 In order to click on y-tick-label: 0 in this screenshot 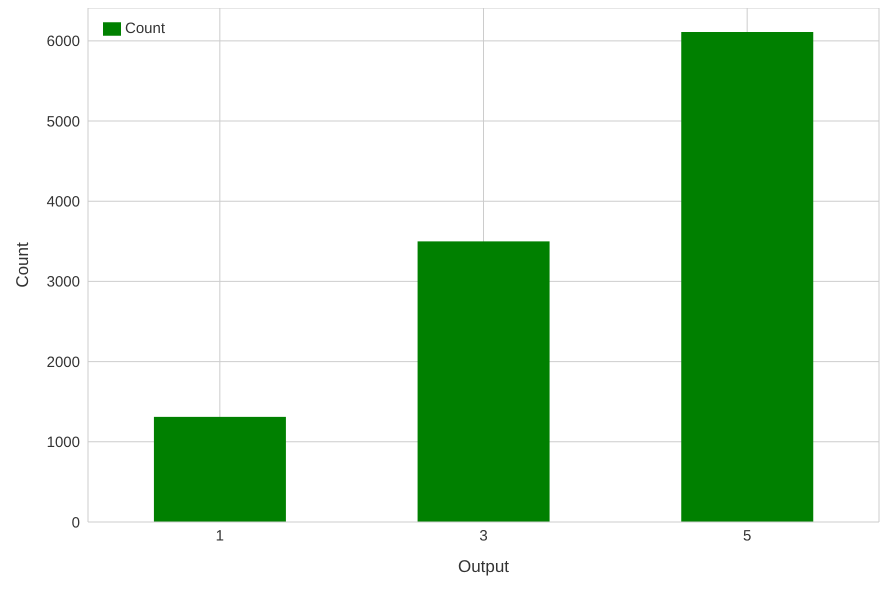, I will do `click(76, 523)`.